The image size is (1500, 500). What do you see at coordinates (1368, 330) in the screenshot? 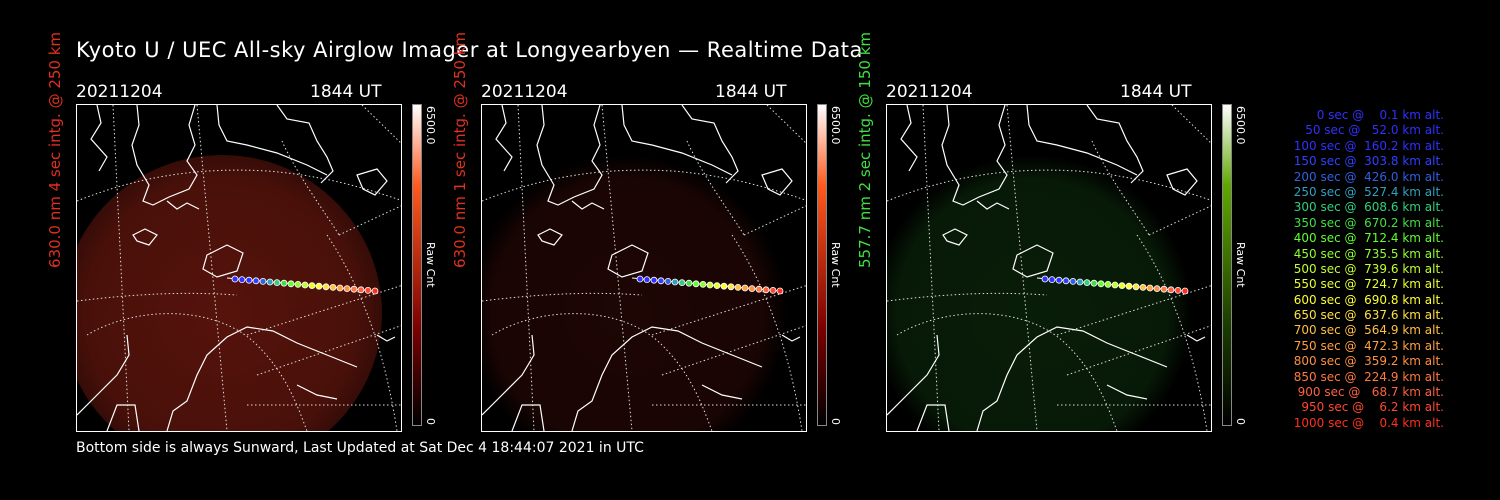
I see `legend-entry: 700 sec @ 564.9 km alt.` at bounding box center [1368, 330].